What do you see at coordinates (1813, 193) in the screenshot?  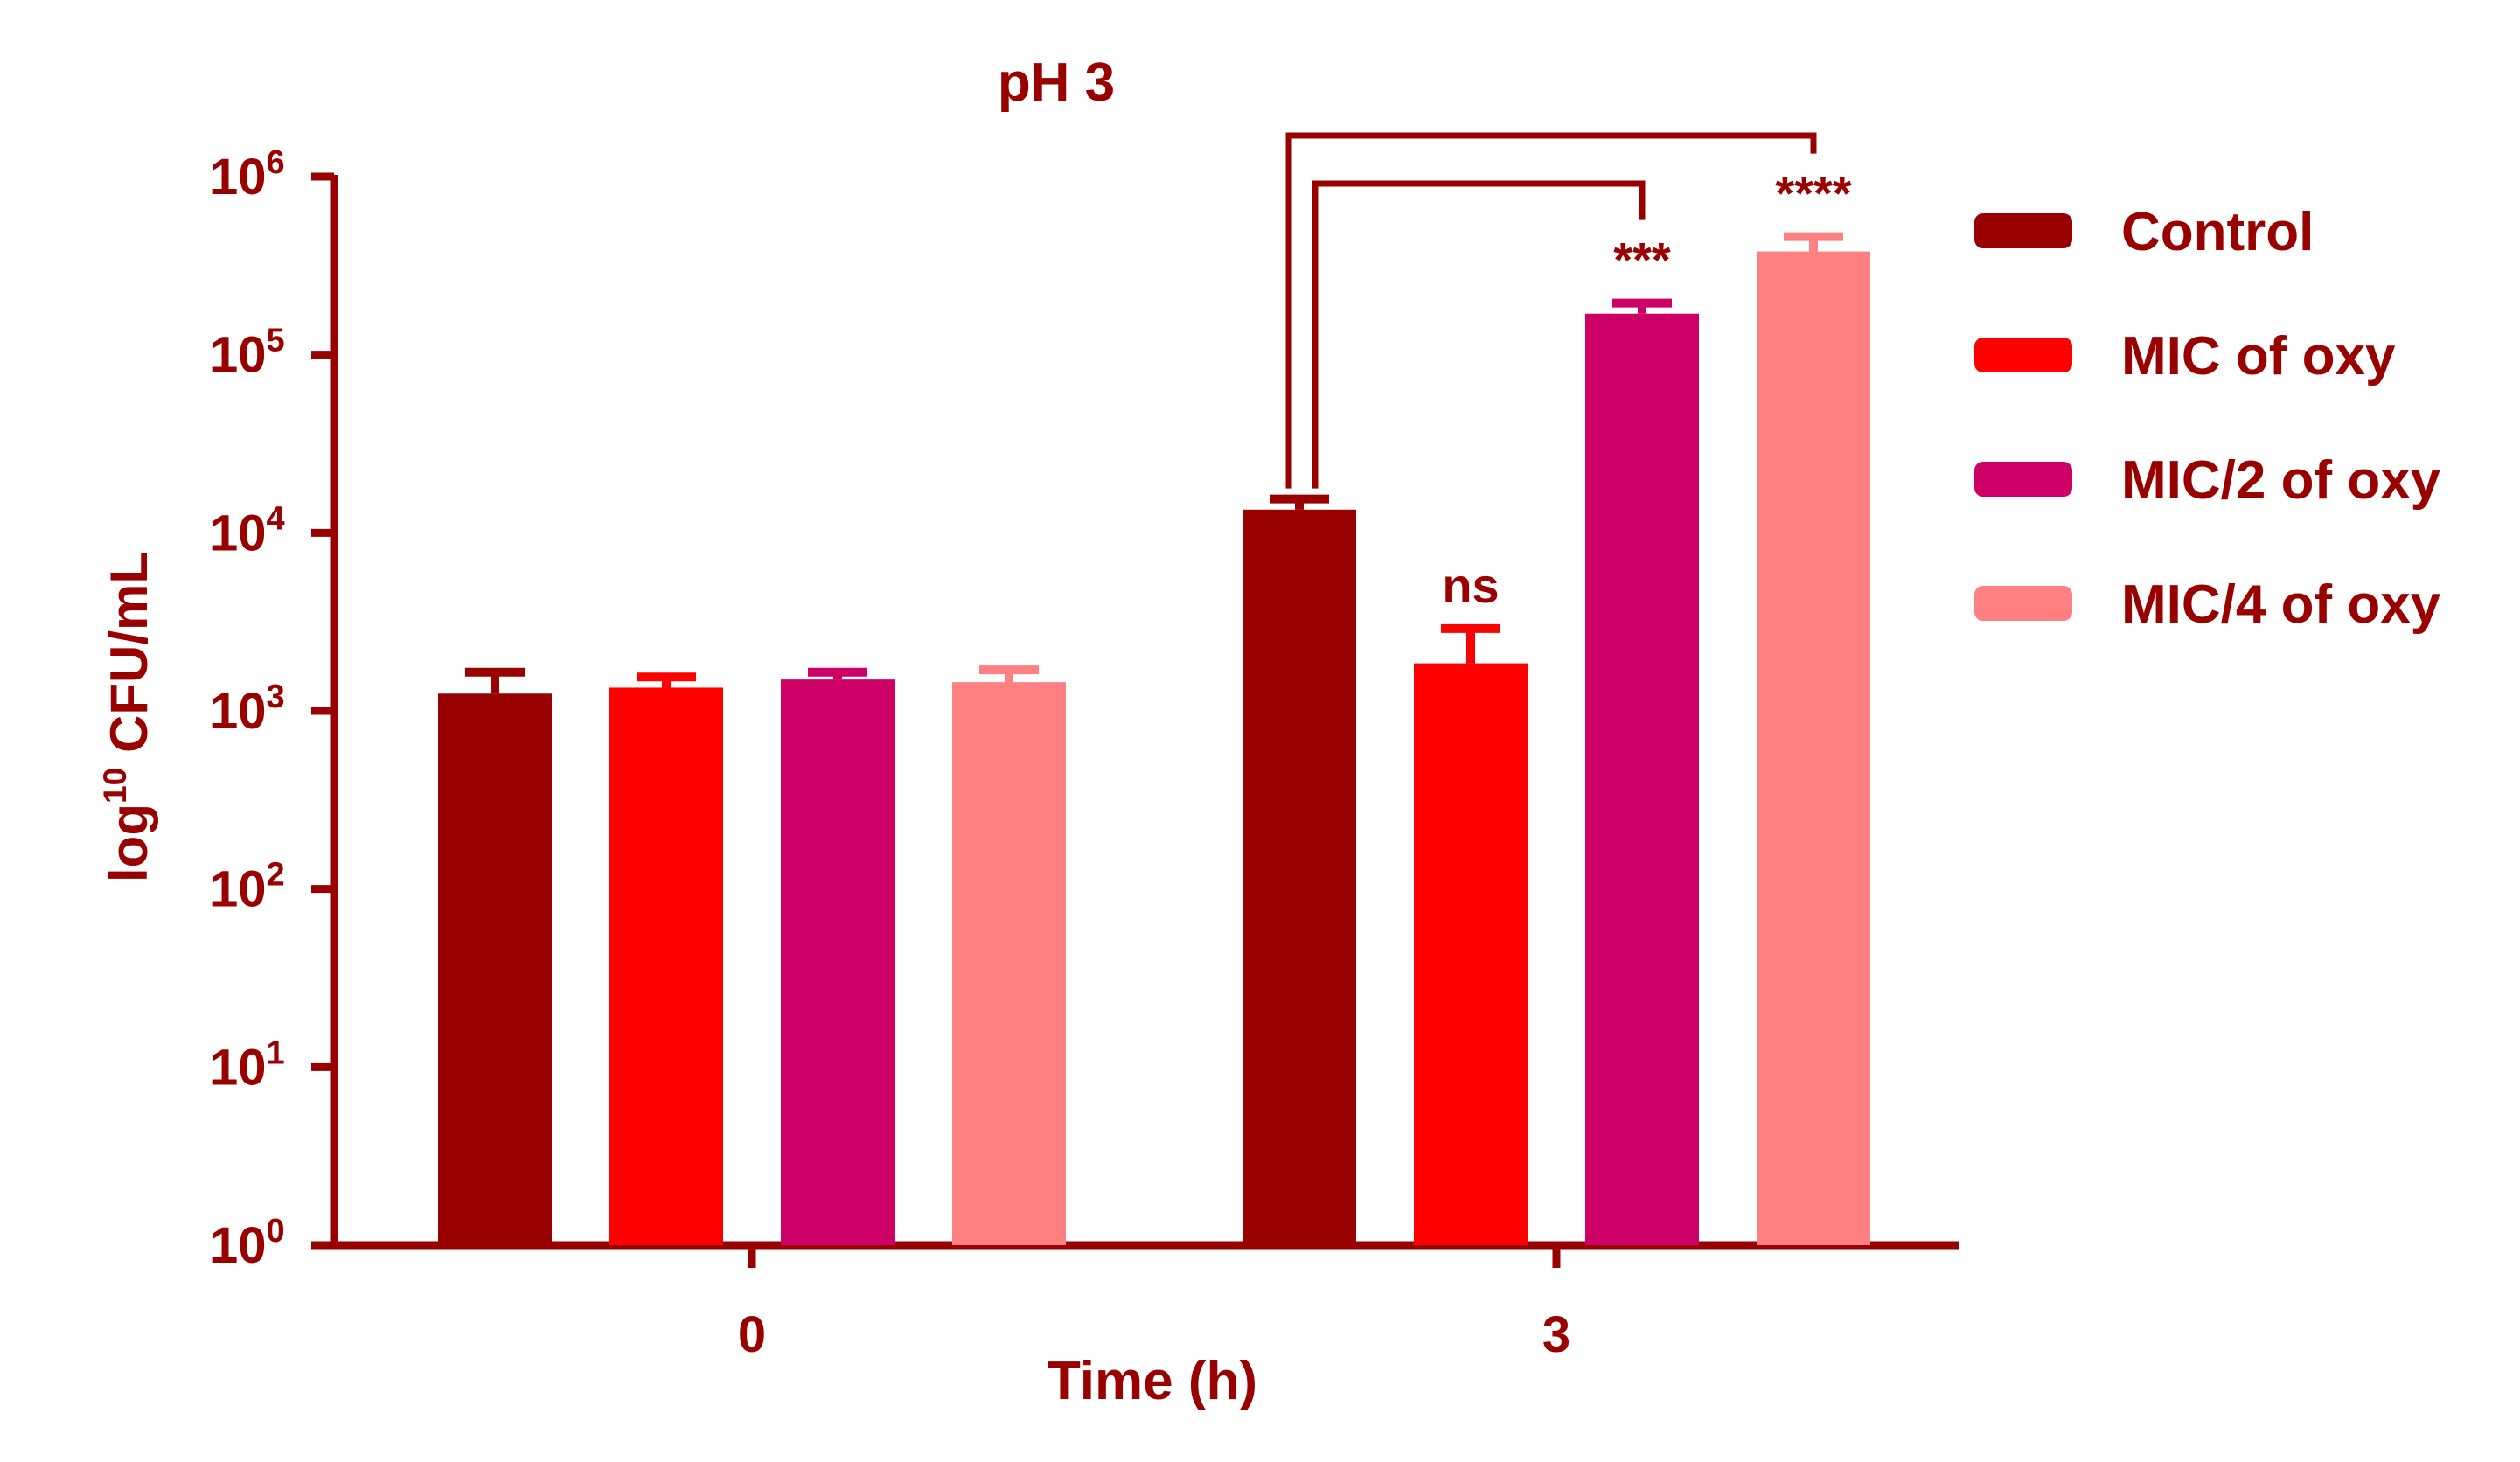 I see `significance-label-2: ****` at bounding box center [1813, 193].